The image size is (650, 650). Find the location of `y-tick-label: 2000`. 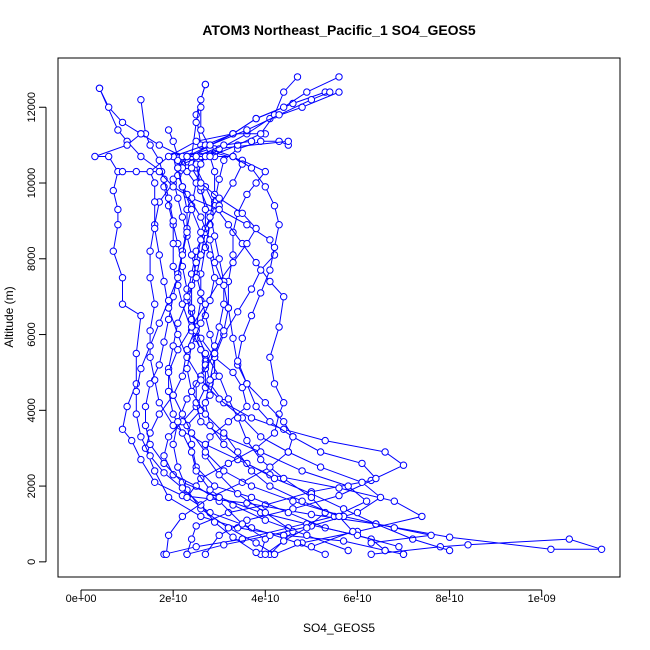

y-tick-label: 2000 is located at coordinates (32, 486).